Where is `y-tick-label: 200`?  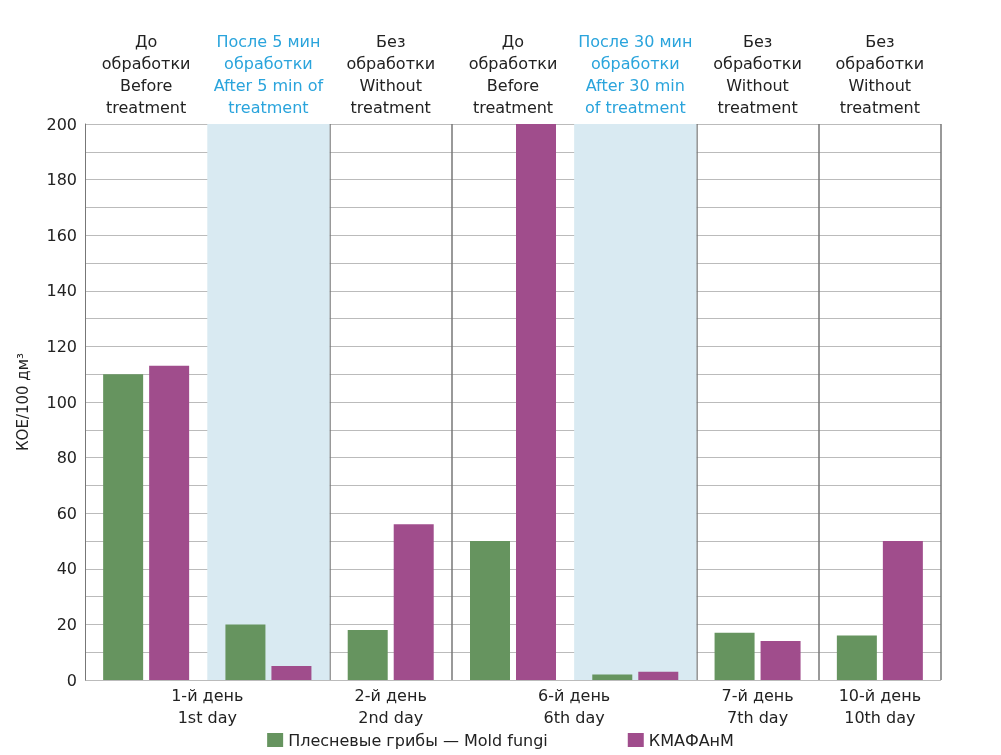
y-tick-label: 200 is located at coordinates (61, 124).